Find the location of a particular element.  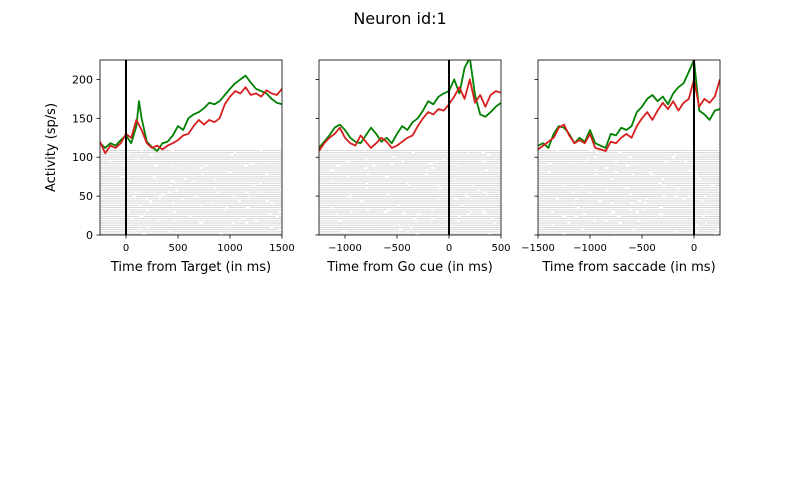

x-ticks: −1500 −1000 −500 0 is located at coordinates (609, 244).